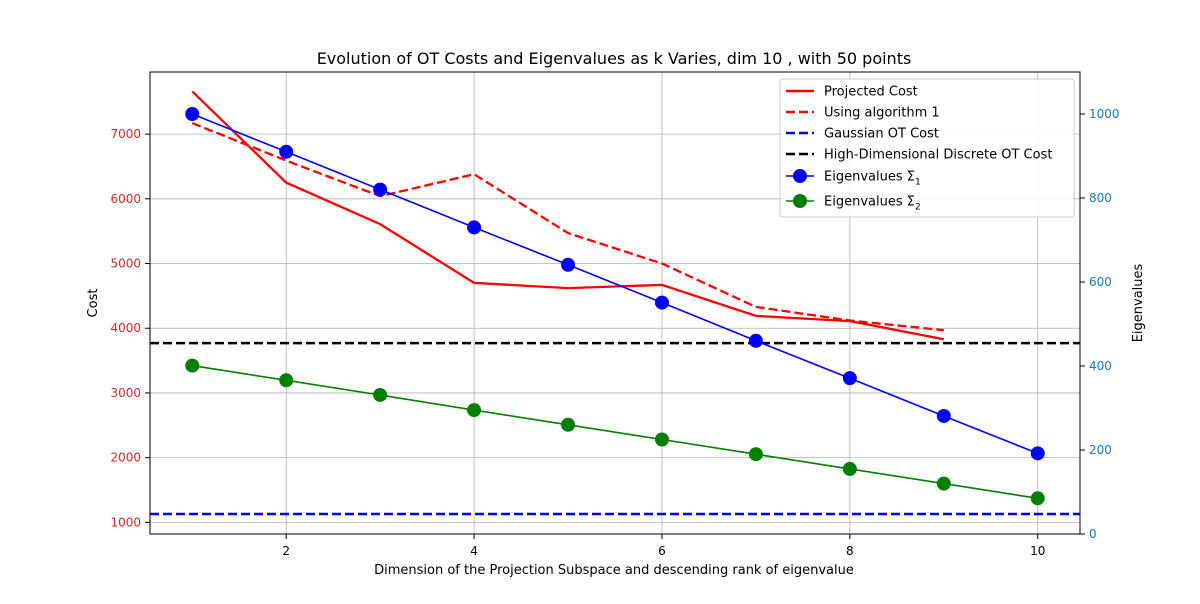 Image resolution: width=1200 pixels, height=604 pixels. I want to click on y-tick-label-right: 400, so click(1100, 366).